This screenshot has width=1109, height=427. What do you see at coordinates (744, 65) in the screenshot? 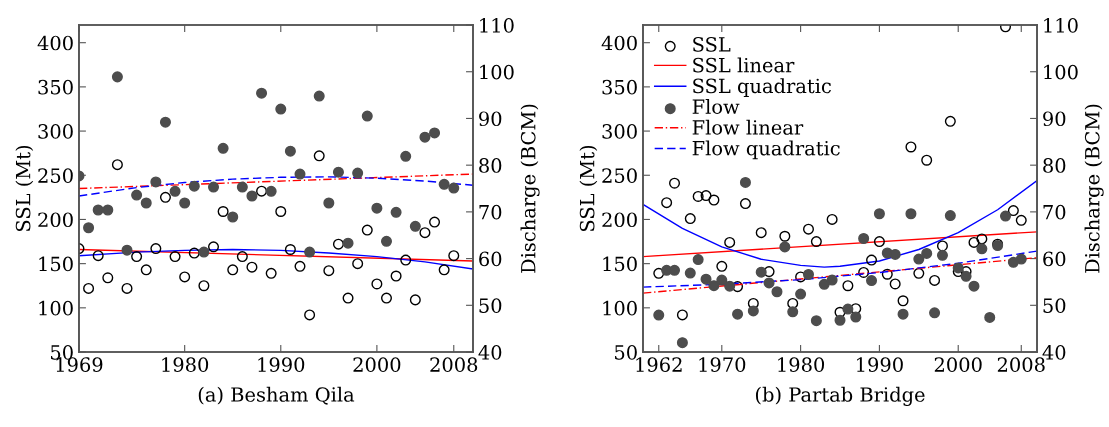
I see `legend-label: SSL linear` at bounding box center [744, 65].